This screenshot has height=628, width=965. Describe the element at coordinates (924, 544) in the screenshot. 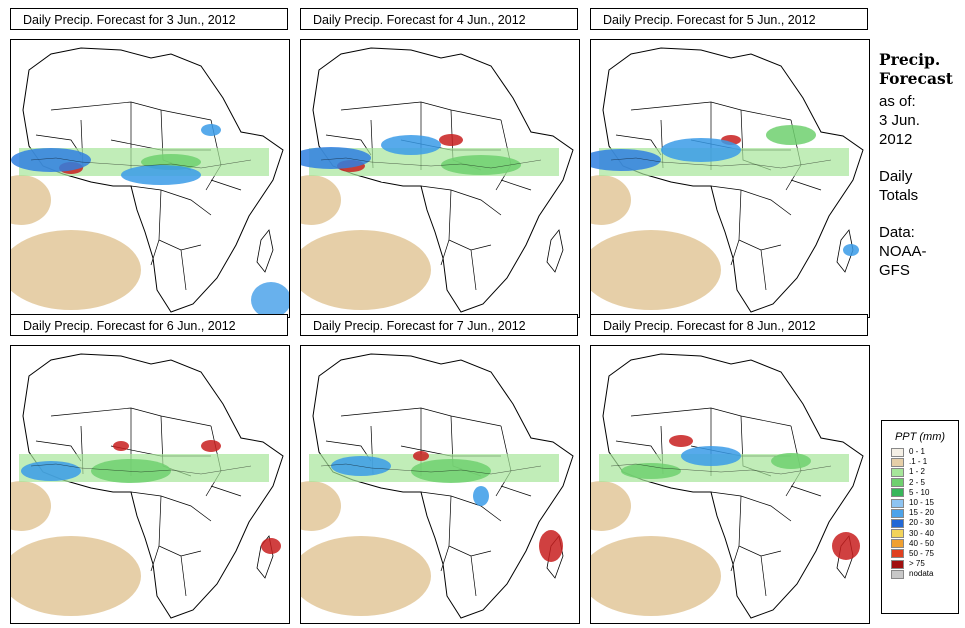

I see `legend-item: 40 - 50` at that location.